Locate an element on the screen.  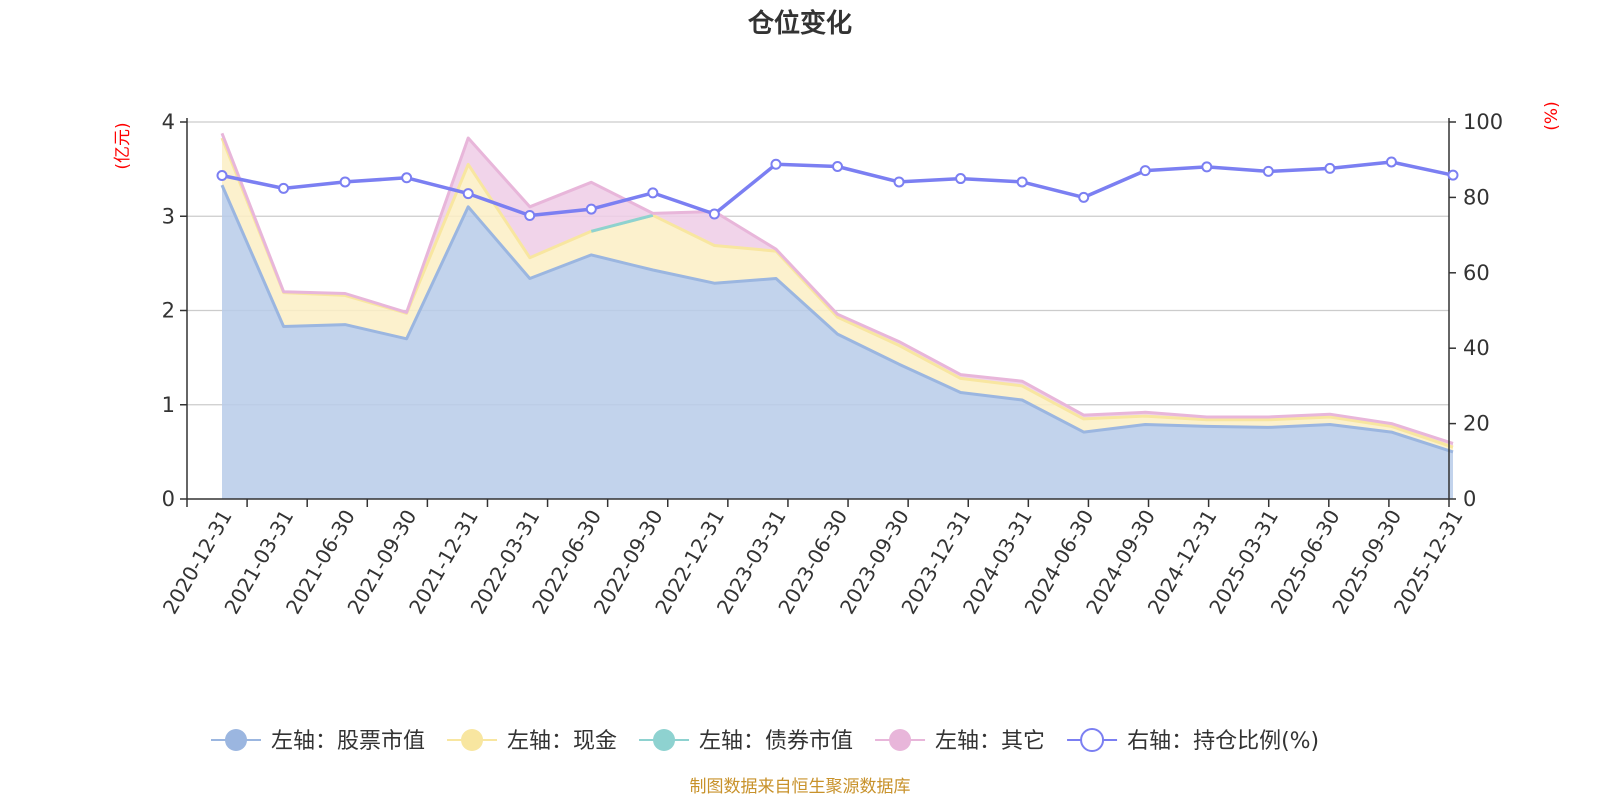
legend-item: 左轴：其它 is located at coordinates (960, 741).